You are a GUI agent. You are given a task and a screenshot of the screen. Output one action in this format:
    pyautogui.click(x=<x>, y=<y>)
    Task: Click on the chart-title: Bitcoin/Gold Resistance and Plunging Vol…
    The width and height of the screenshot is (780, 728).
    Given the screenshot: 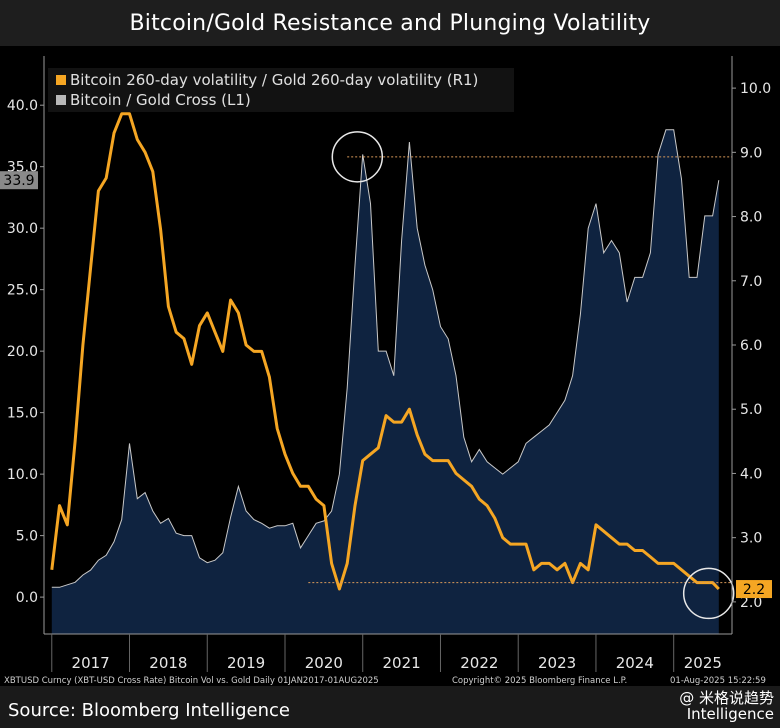 What is the action you would take?
    pyautogui.click(x=390, y=23)
    